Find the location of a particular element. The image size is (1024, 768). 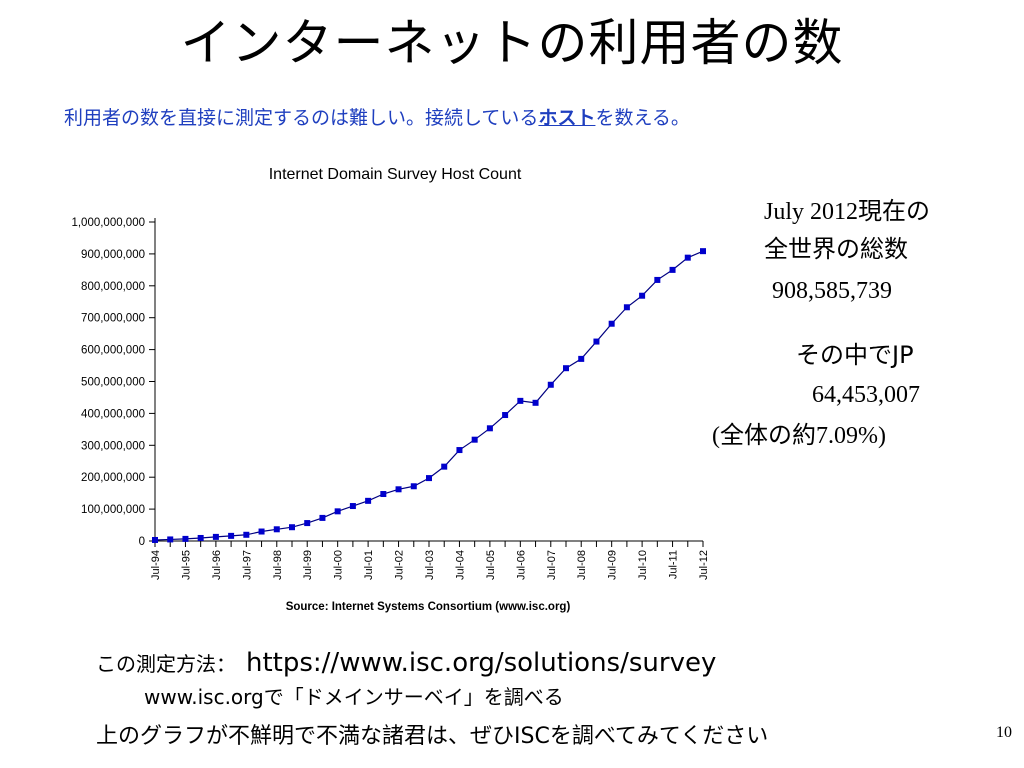

isc-instruction: www.isc.orgで「ドメインサーベイ」を調べる is located at coordinates (354, 697).